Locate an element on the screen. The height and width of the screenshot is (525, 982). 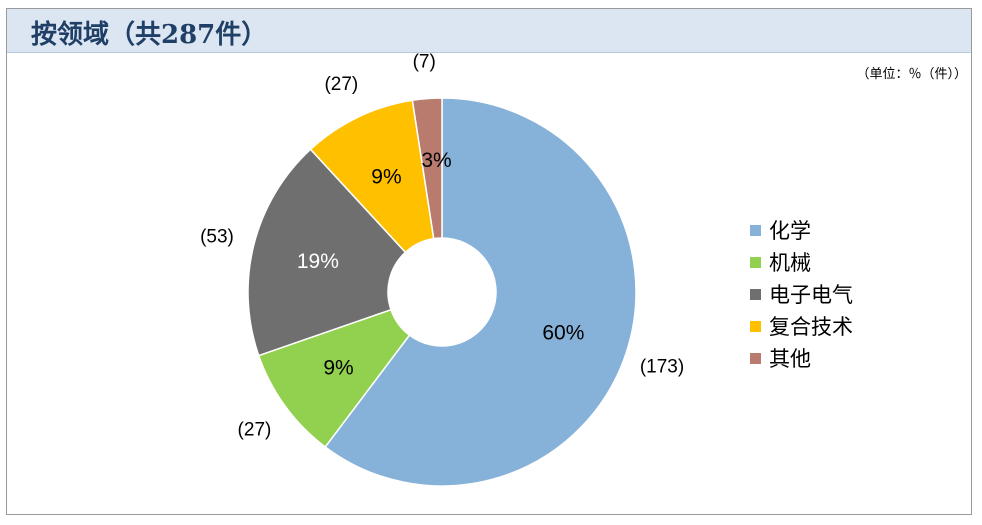
legend: 化学机械电子电气复合技术其他 is located at coordinates (801, 294).